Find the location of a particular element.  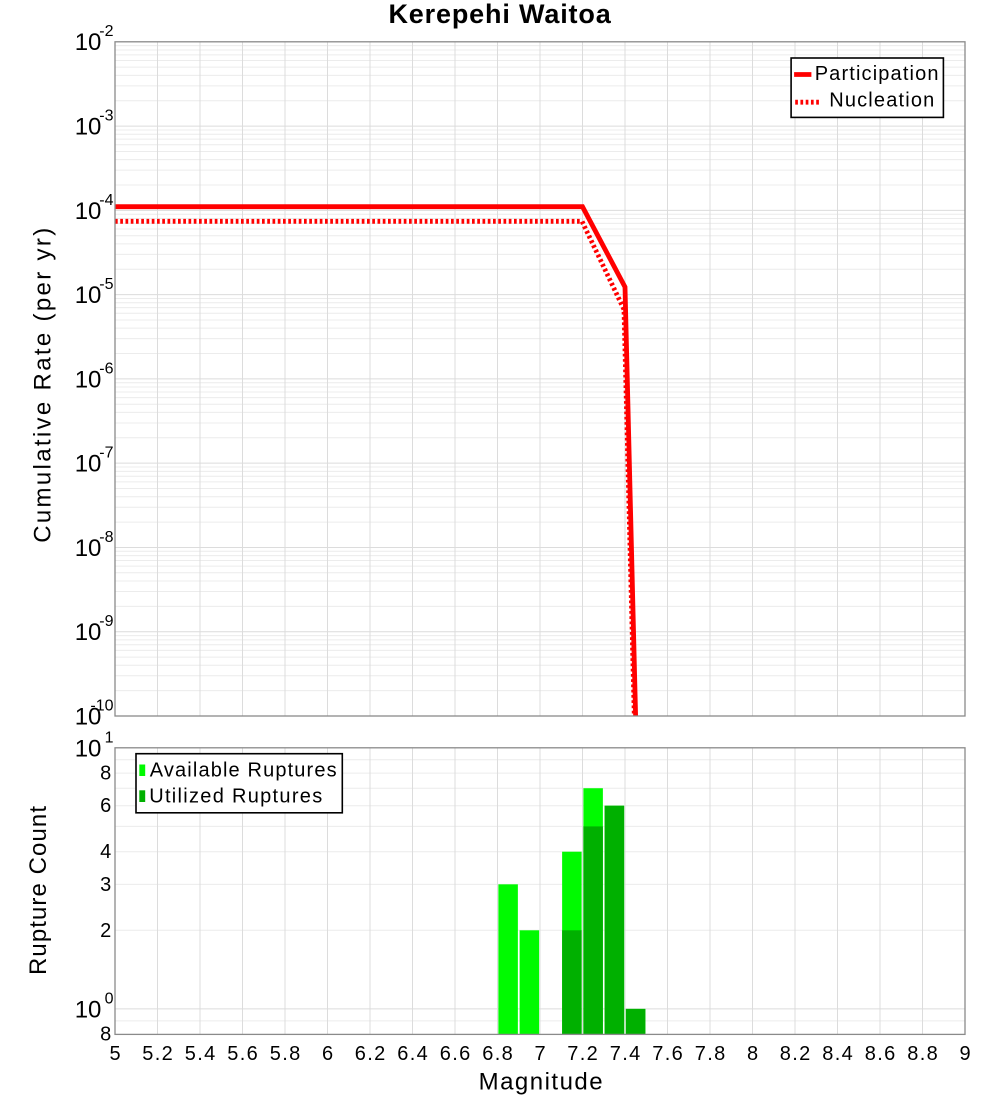

svg-text: -6 is located at coordinates (106, 368).